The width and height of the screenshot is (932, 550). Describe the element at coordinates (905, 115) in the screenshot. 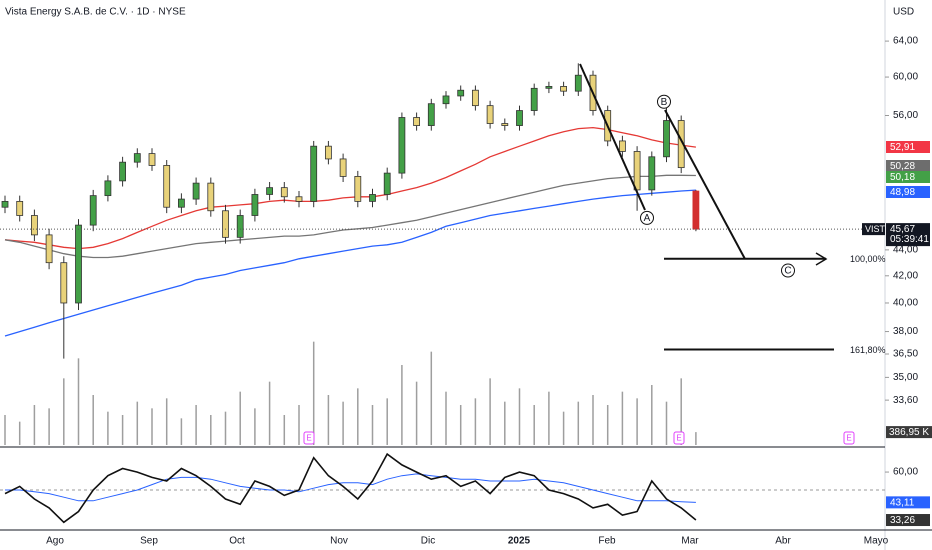

I see `y-tick-label: 56,00` at that location.